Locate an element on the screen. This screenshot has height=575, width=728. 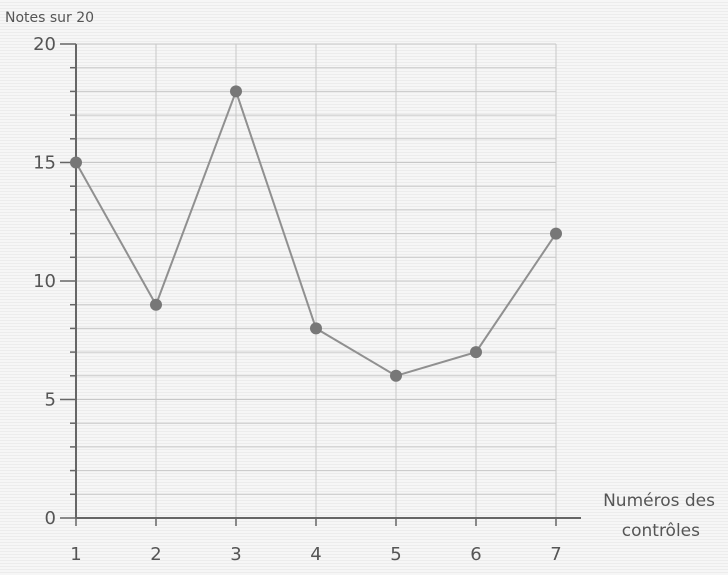
y-tick-label: 0 is located at coordinates (50, 518).